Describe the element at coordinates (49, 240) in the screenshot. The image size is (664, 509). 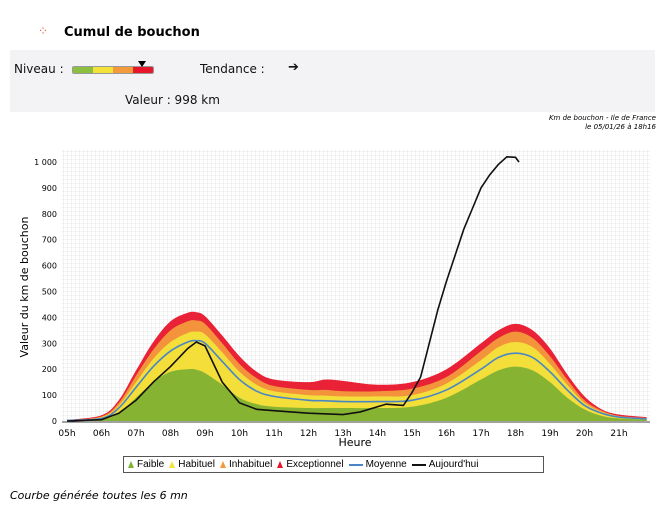
I see `y-tick-label: 700` at that location.